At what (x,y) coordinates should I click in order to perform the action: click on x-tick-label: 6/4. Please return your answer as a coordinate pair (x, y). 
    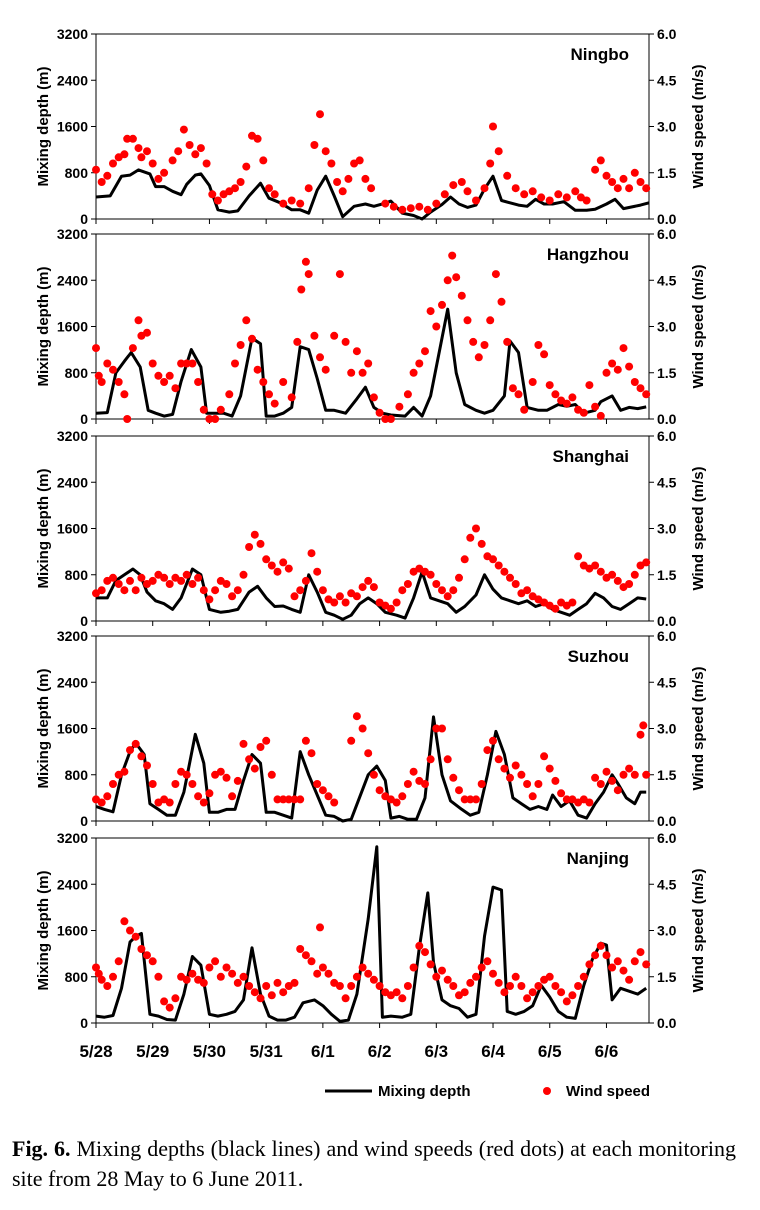
    Looking at the image, I should click on (493, 1051).